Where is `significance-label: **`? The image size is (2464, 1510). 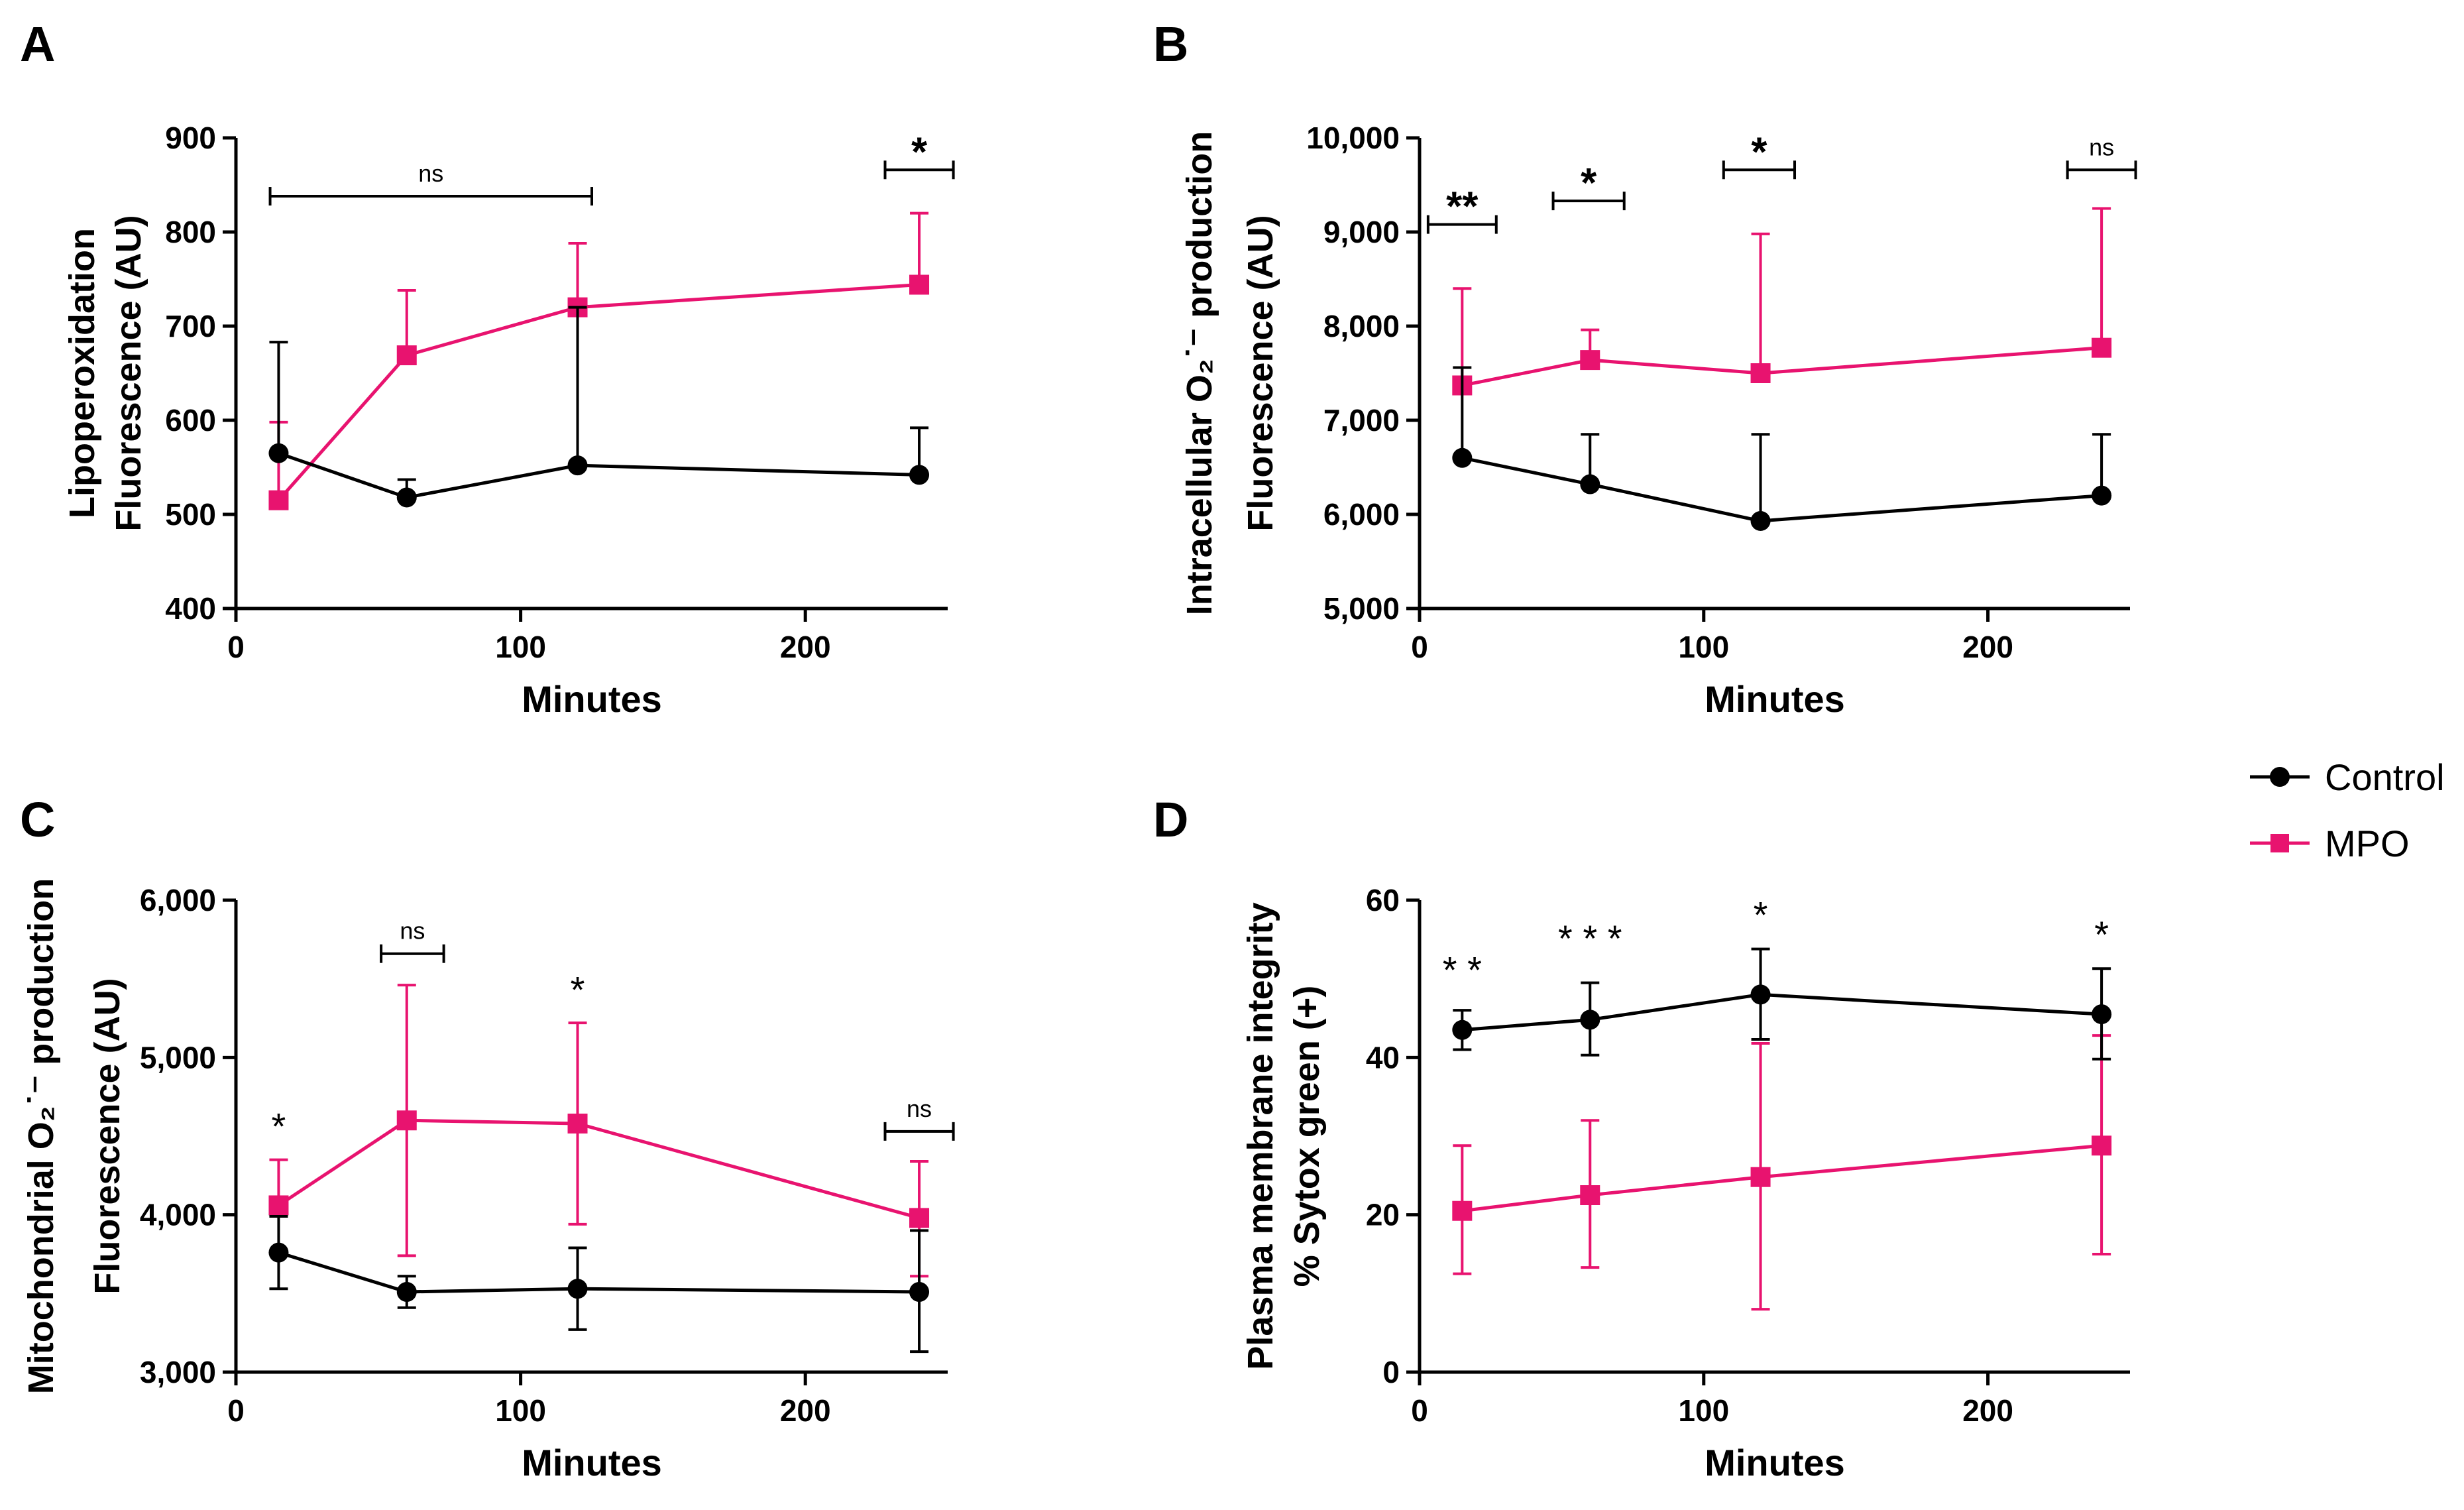
significance-label: ** is located at coordinates (1463, 207).